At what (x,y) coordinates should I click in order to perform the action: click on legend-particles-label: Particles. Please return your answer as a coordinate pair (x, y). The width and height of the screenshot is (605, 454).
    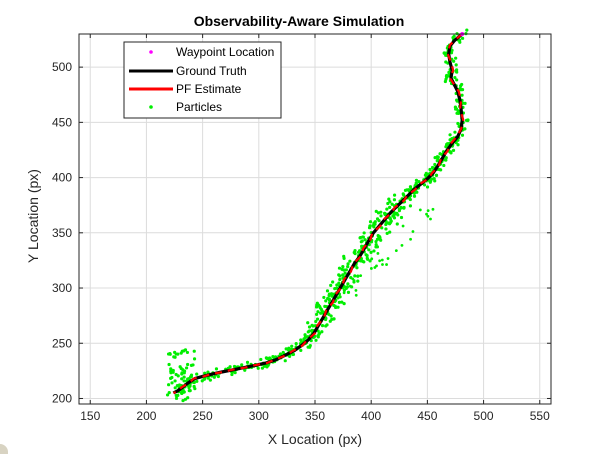
    Looking at the image, I should click on (199, 107).